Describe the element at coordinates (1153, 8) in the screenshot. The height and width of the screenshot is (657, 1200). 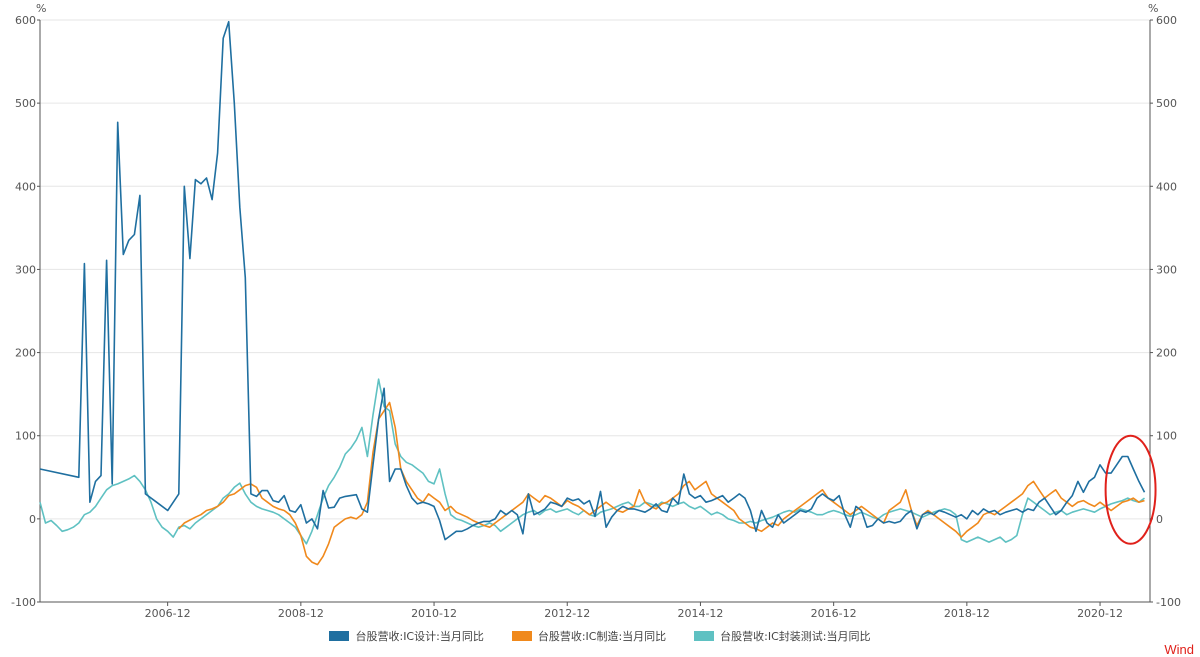
I see `right-y-unit: %` at that location.